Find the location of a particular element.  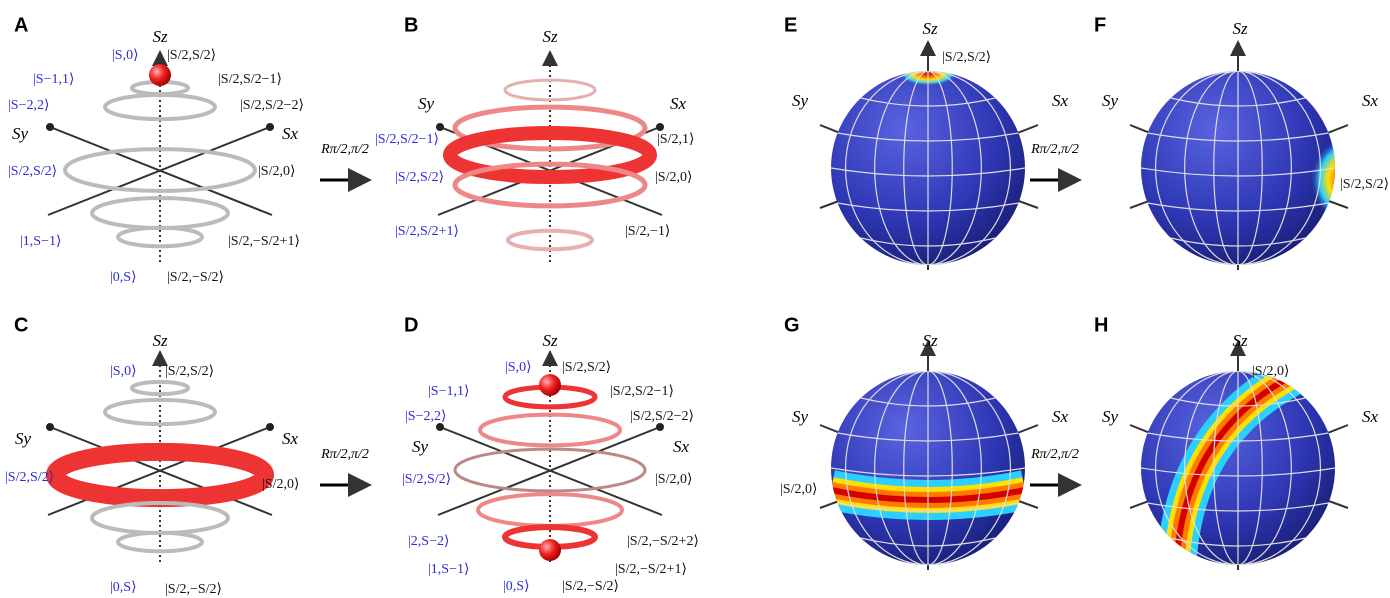

panel-letter: F is located at coordinates (1100, 25).